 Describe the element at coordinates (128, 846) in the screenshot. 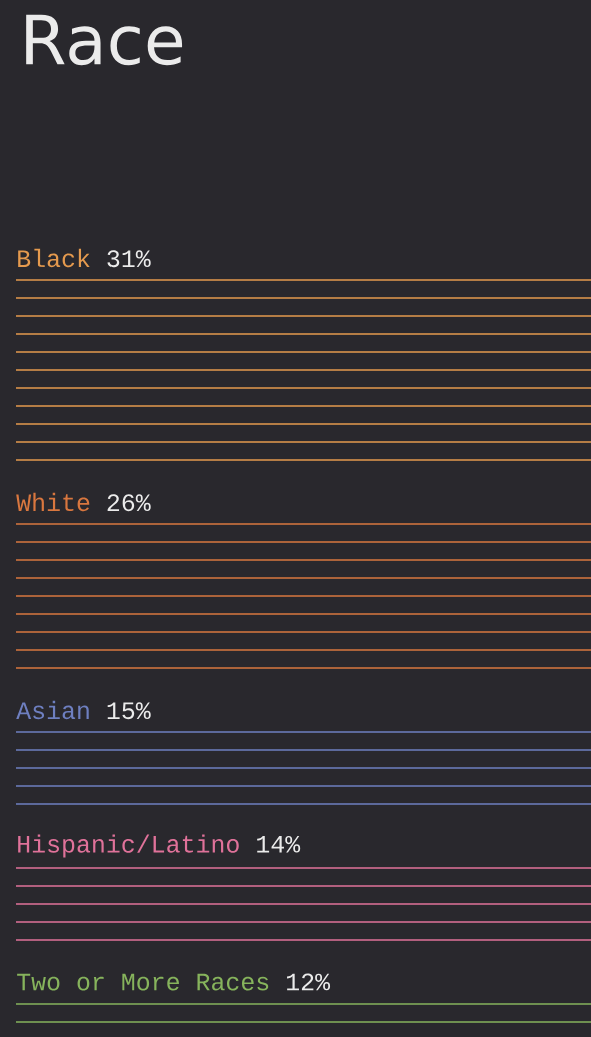

I see `category-label: Hispanic/Latino` at that location.